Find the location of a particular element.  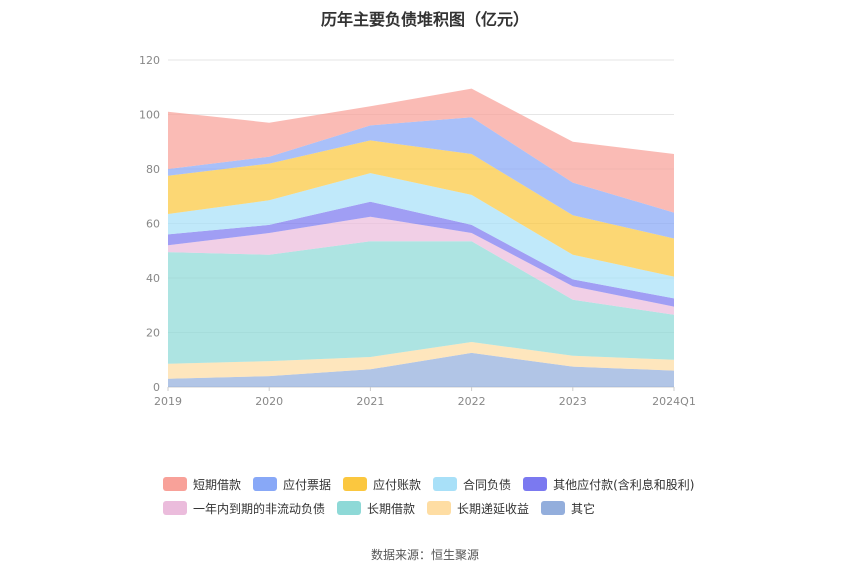

area-series-长期借款 is located at coordinates (421, 302).